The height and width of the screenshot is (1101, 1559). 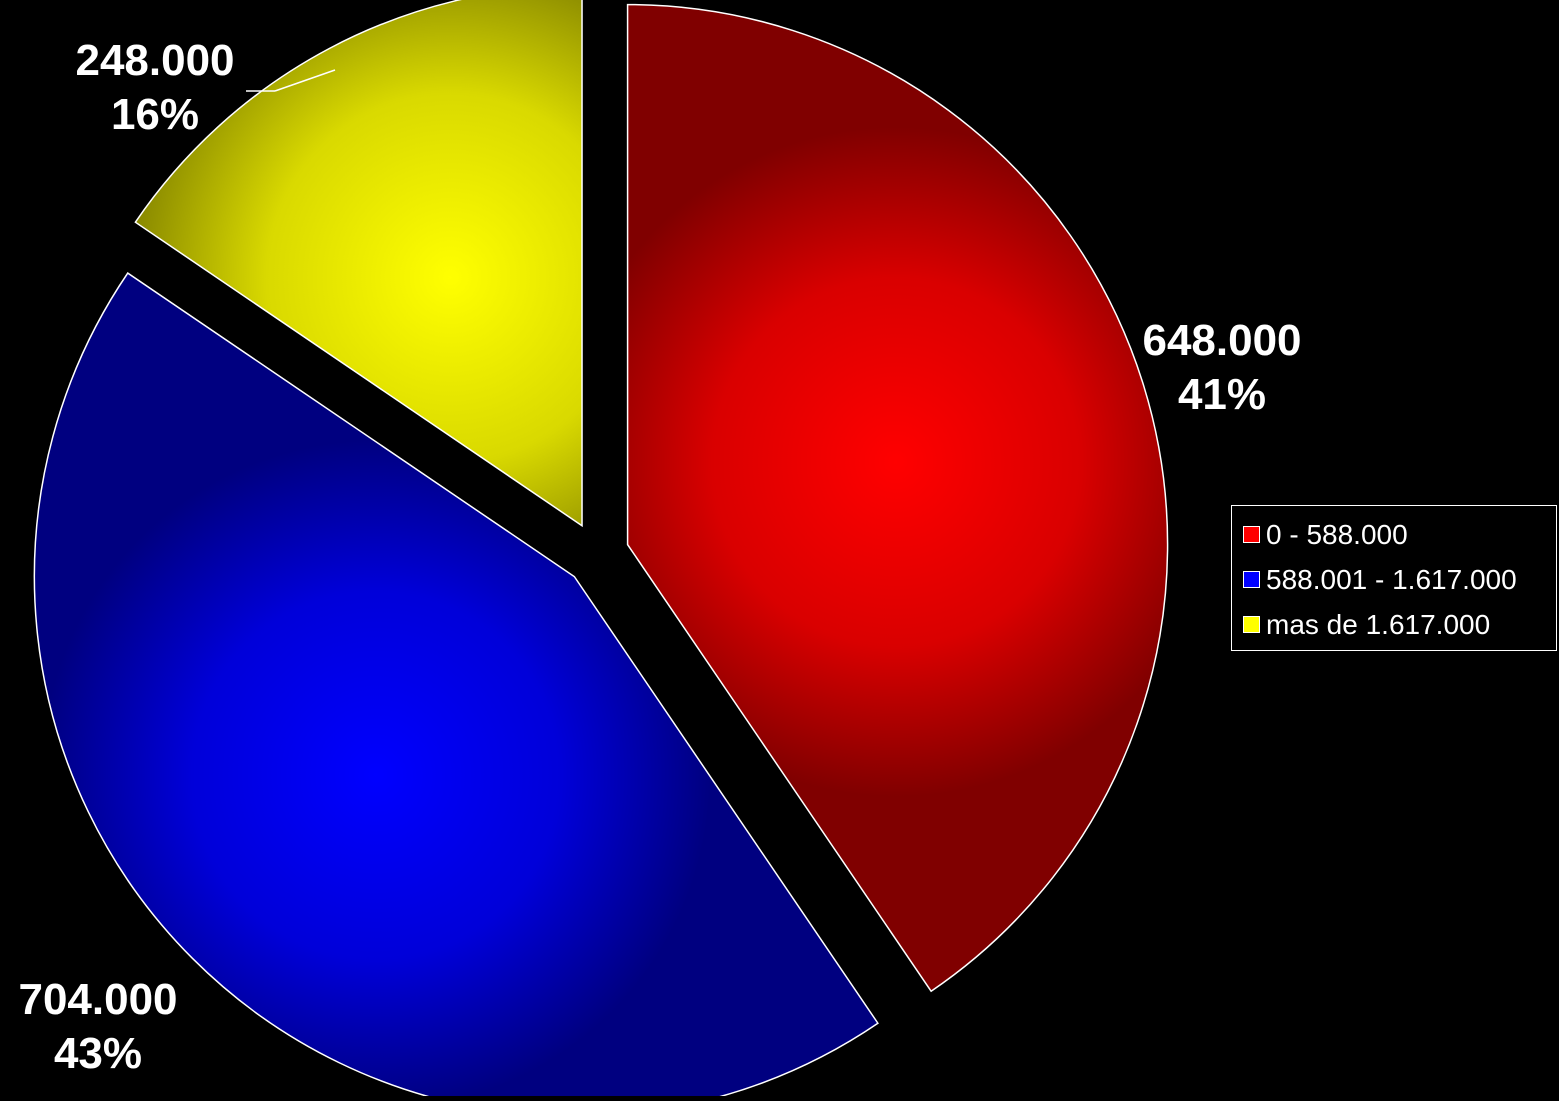 What do you see at coordinates (305, 80) in the screenshot?
I see `leader-line` at bounding box center [305, 80].